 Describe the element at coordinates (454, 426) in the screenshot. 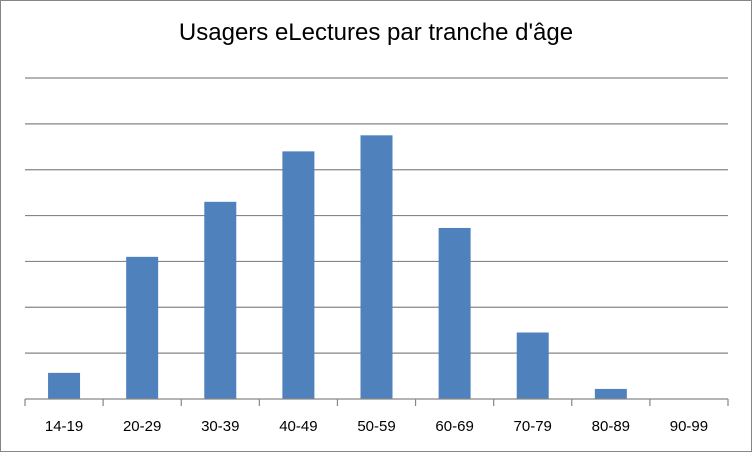

I see `x-tick-label-60-69: 60-69` at that location.